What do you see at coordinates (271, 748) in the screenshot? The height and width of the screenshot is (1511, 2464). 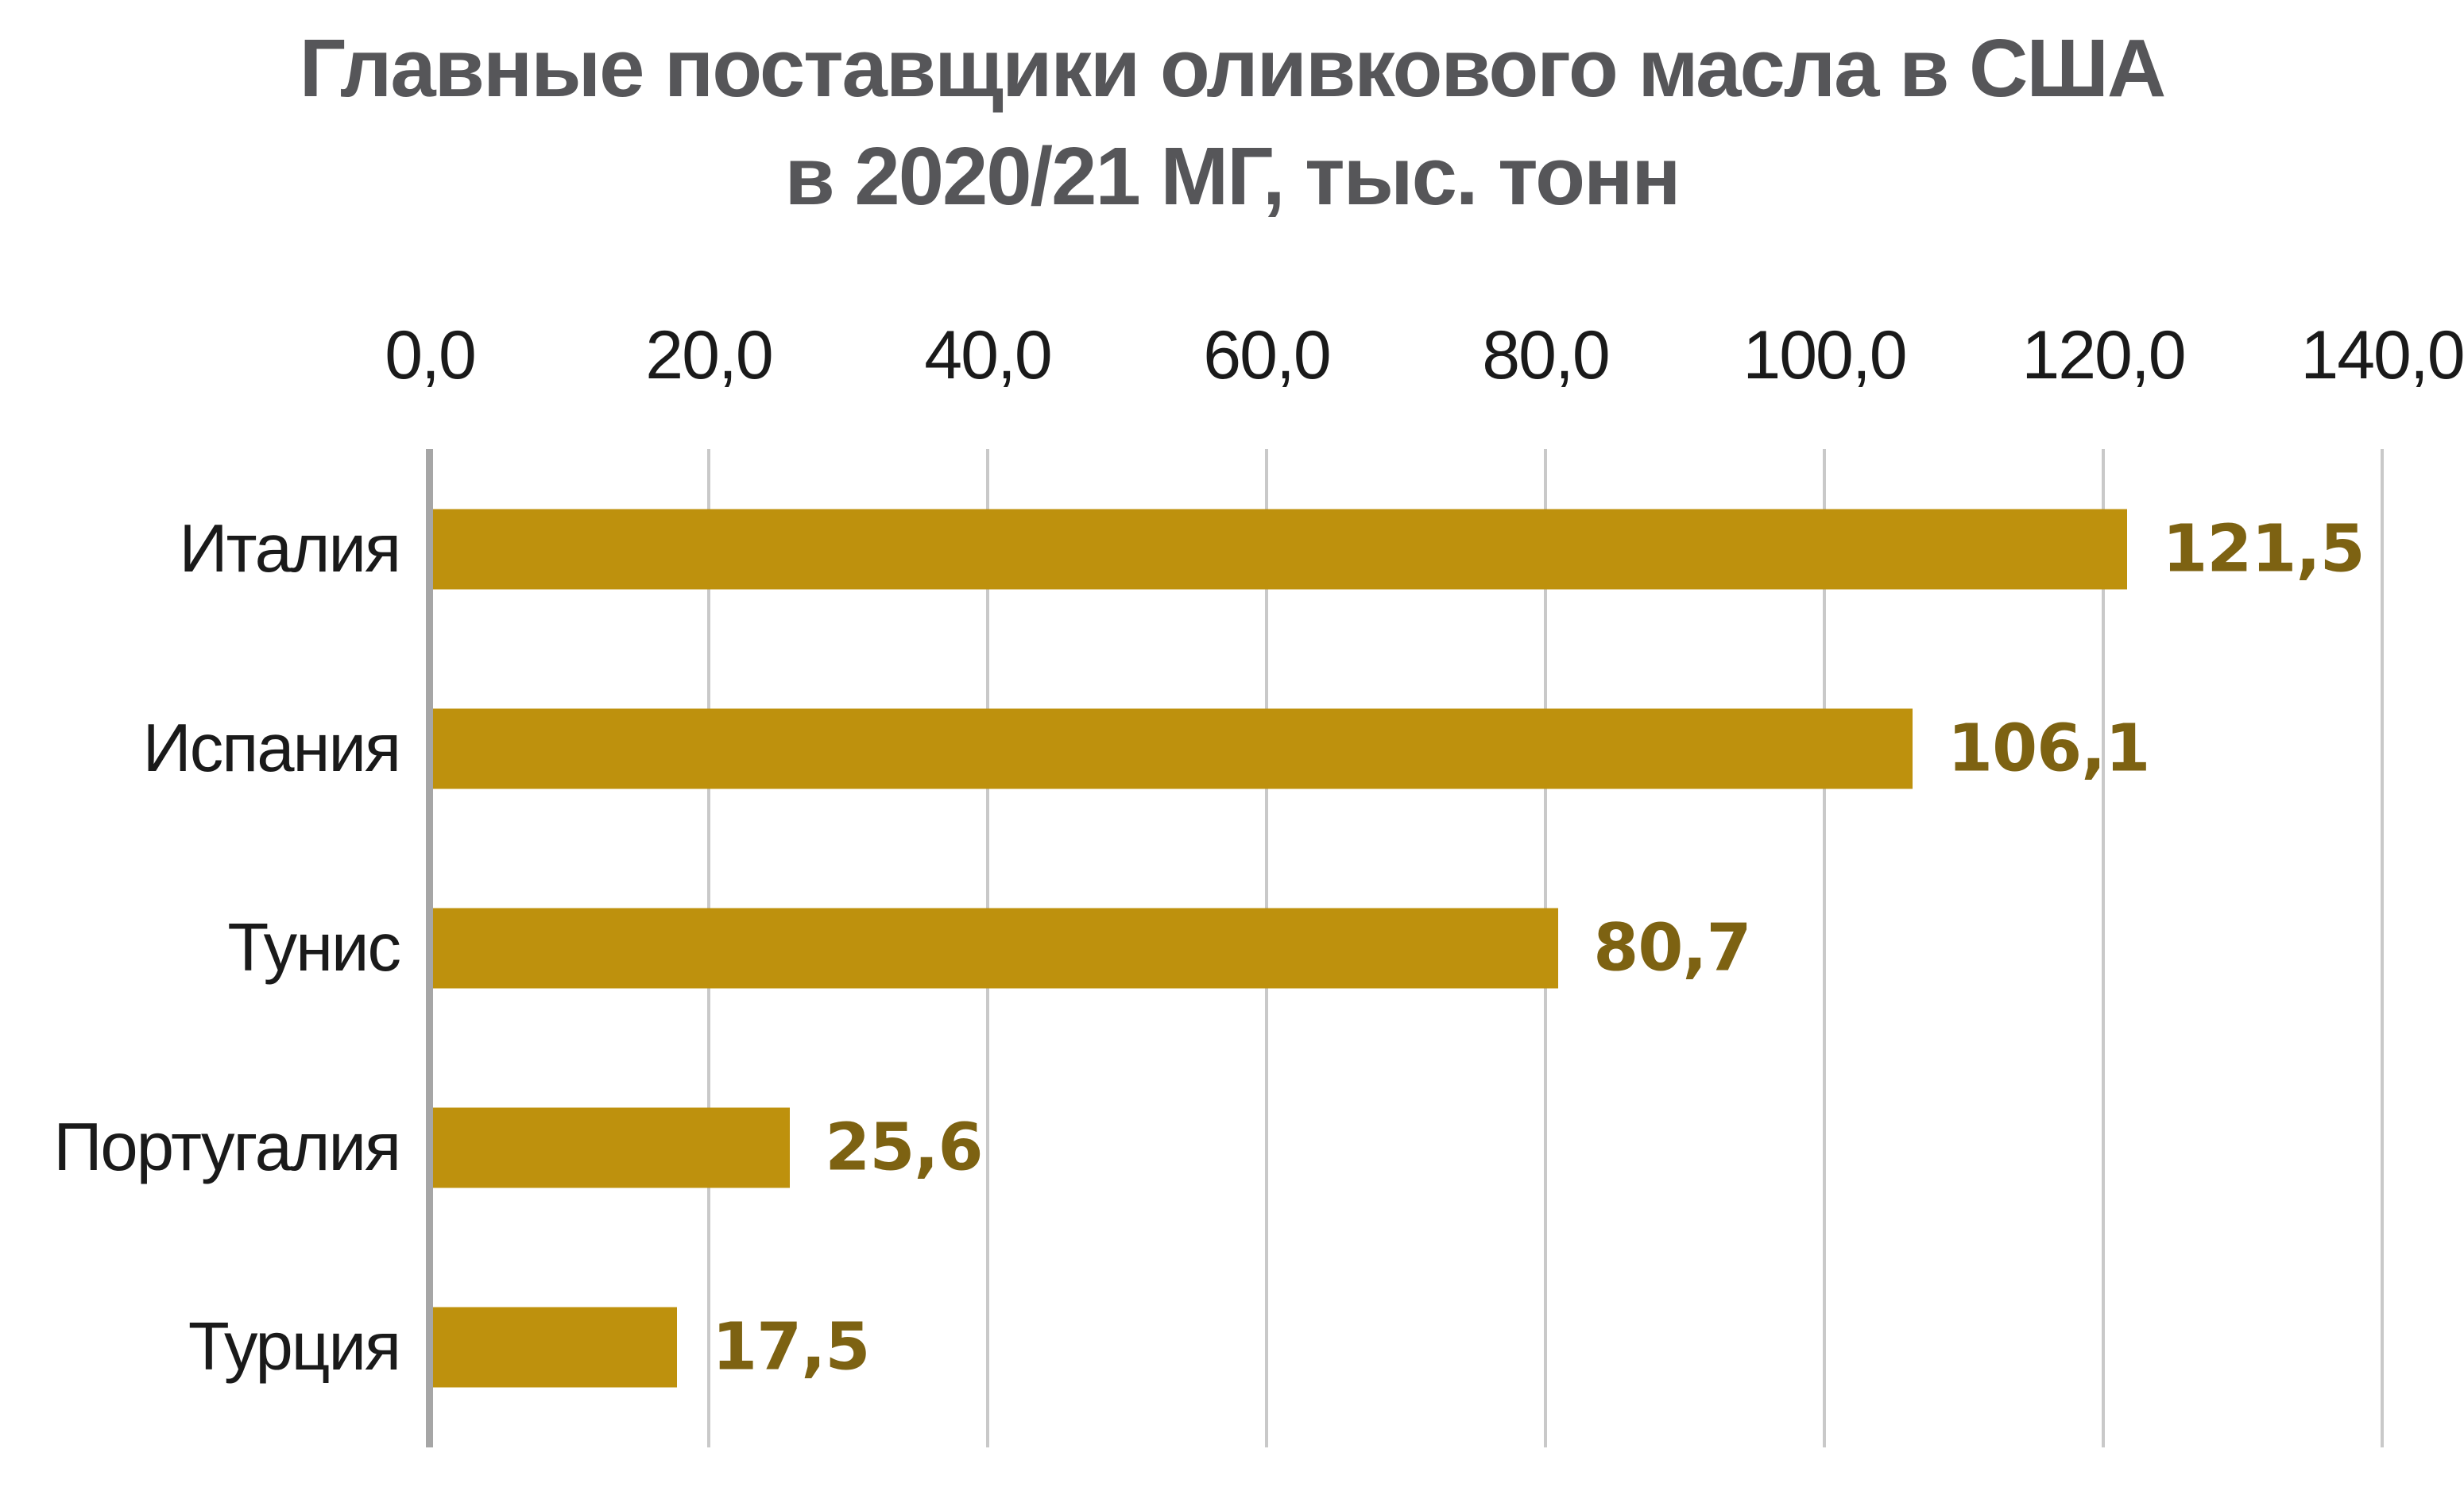 I see `category-label: Испания` at bounding box center [271, 748].